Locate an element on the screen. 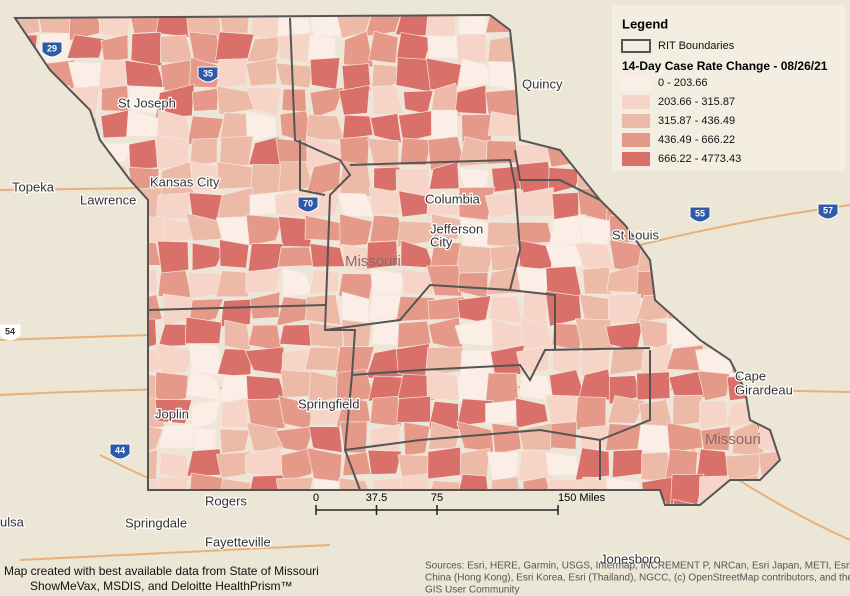 This screenshot has height=596, width=850. sources-line: GIS User Community is located at coordinates (472, 590).